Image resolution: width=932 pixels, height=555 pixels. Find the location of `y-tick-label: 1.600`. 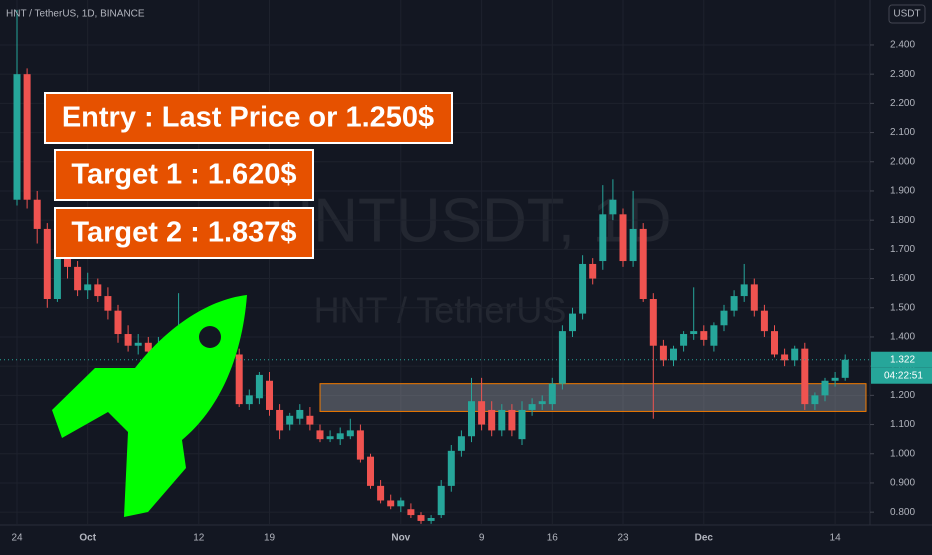

y-tick-label: 1.600 is located at coordinates (902, 278).